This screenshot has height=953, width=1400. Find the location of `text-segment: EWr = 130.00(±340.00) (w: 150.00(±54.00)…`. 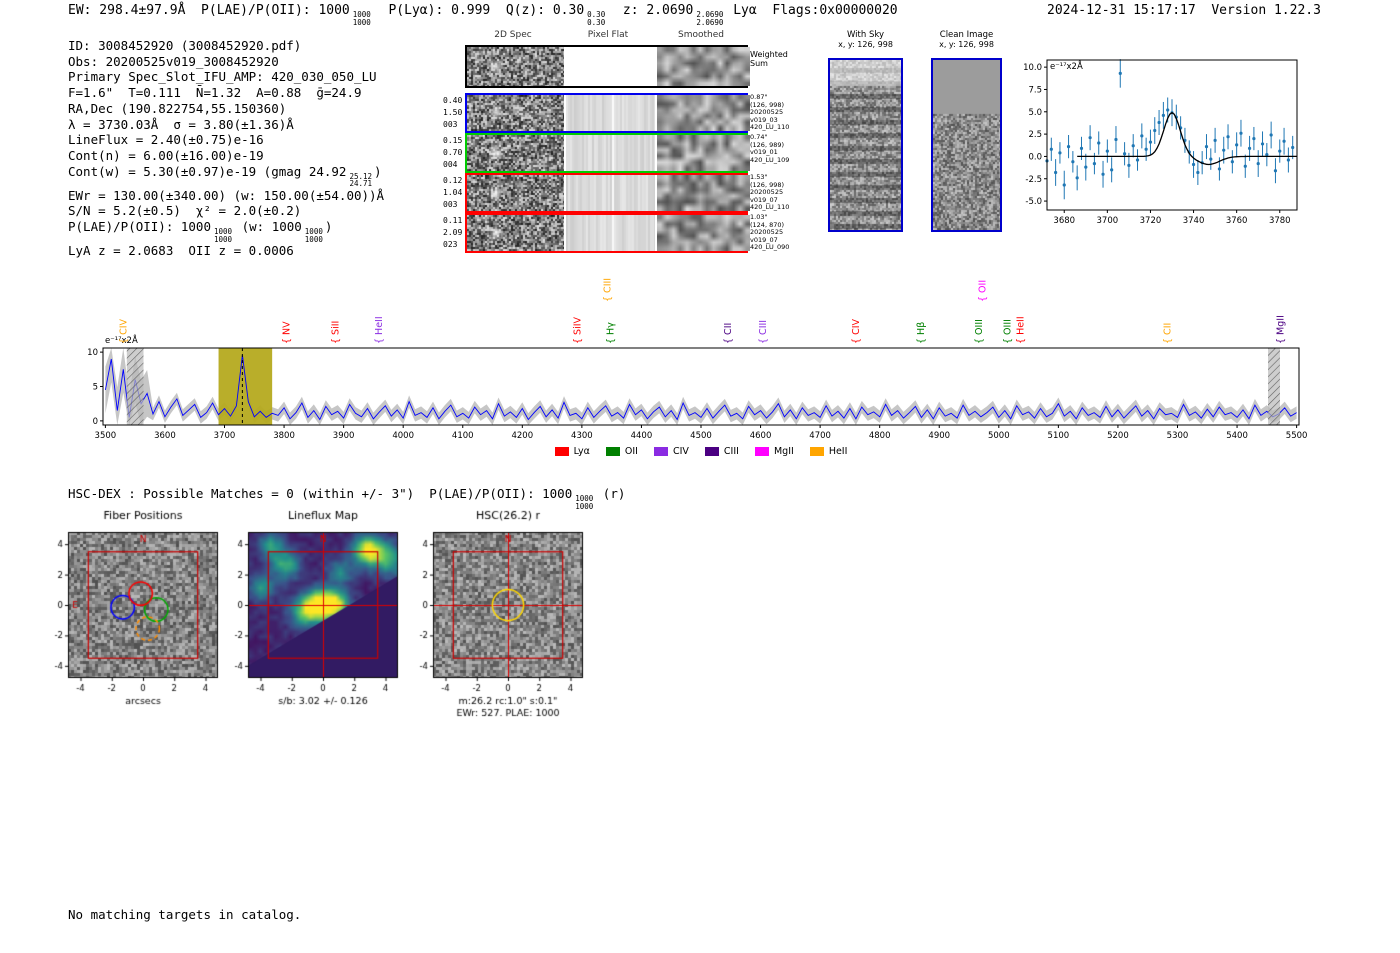

text-segment: EWr = 130.00(±340.00) (w: 150.00(±54.00)… is located at coordinates (226, 195).